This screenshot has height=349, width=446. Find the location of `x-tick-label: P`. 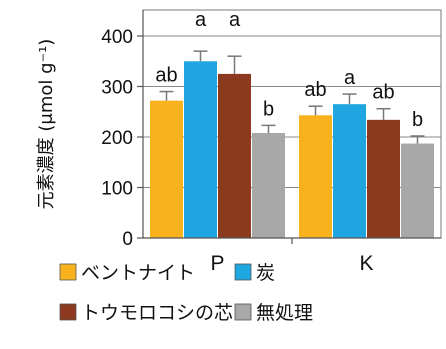

x-tick-label: P is located at coordinates (217, 263).